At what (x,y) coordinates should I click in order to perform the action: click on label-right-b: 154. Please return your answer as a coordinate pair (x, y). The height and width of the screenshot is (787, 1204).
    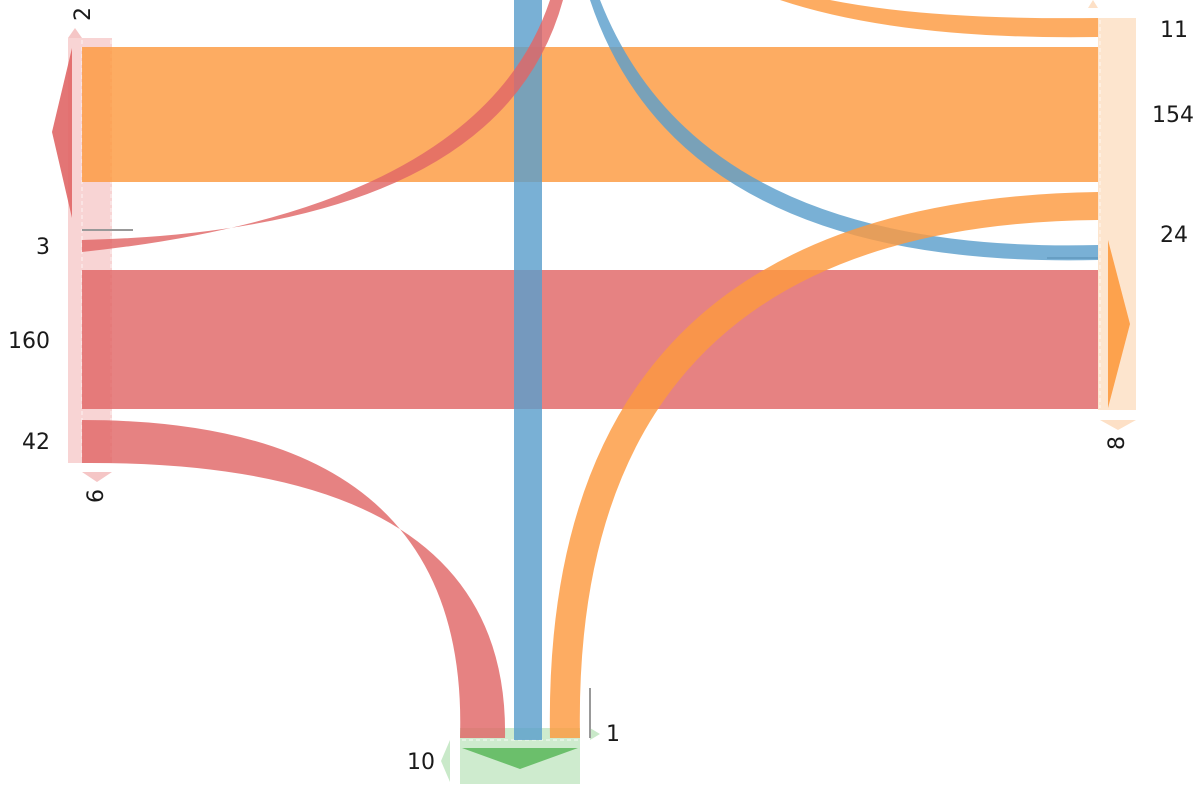
    Looking at the image, I should click on (1173, 115).